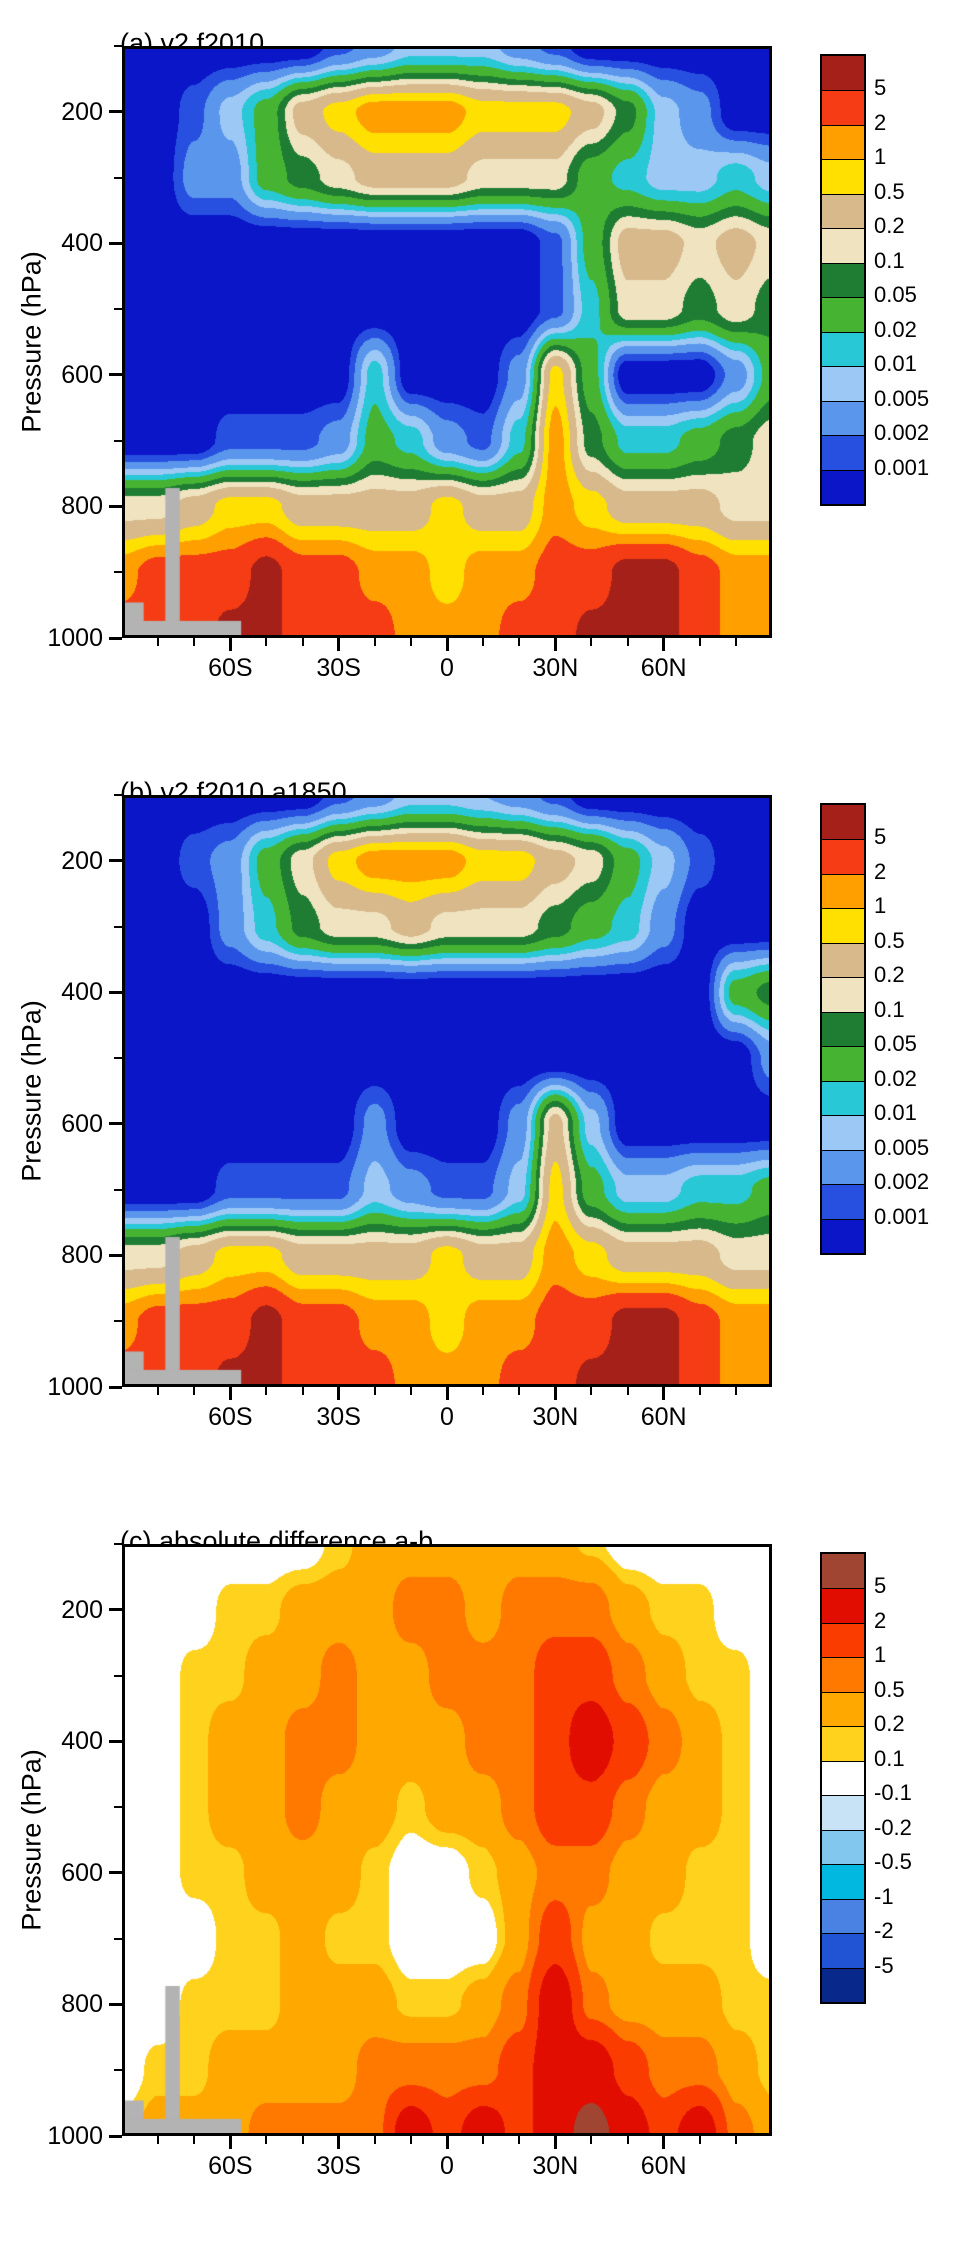 Image resolution: width=972 pixels, height=2246 pixels. I want to click on colorbar, so click(843, 1029).